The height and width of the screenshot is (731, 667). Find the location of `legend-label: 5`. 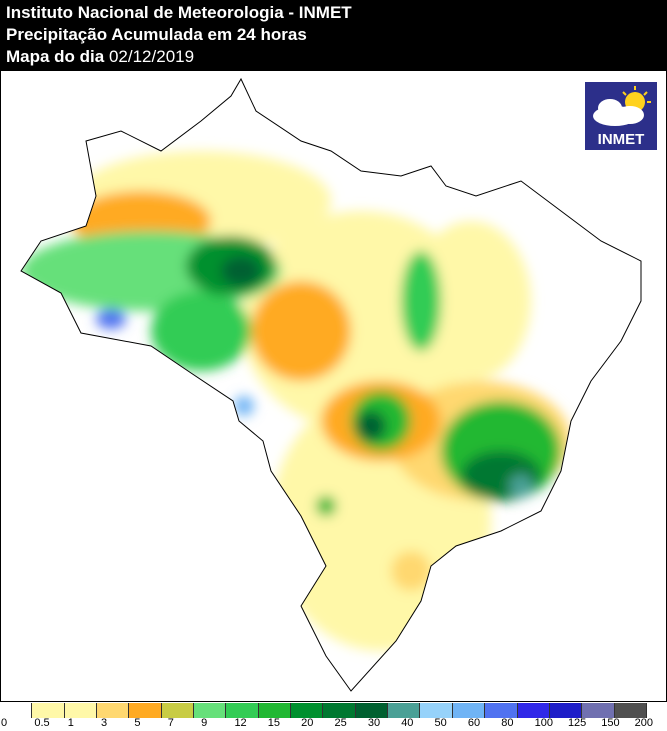

legend-label: 5 is located at coordinates (137, 723).